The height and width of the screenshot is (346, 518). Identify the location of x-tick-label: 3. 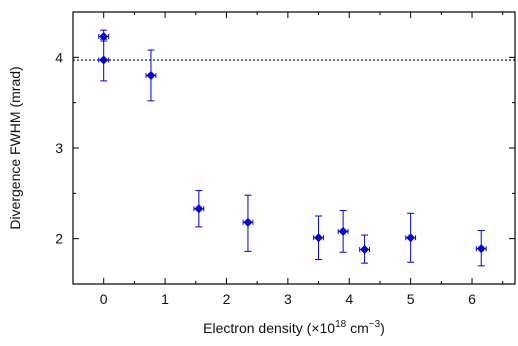
(288, 299).